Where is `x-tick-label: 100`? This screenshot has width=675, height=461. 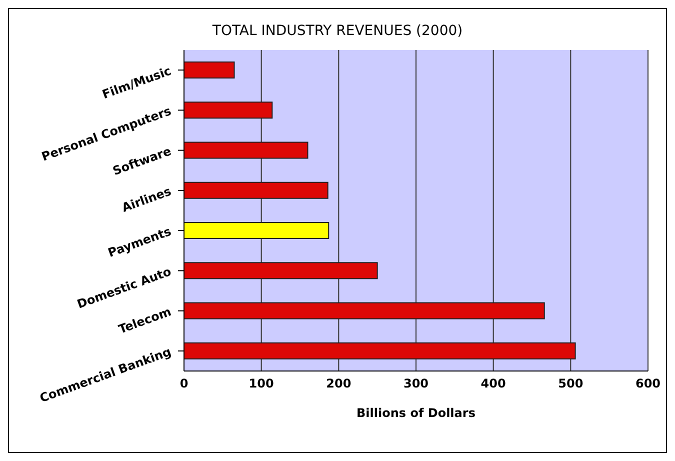
x-tick-label: 100 is located at coordinates (261, 383).